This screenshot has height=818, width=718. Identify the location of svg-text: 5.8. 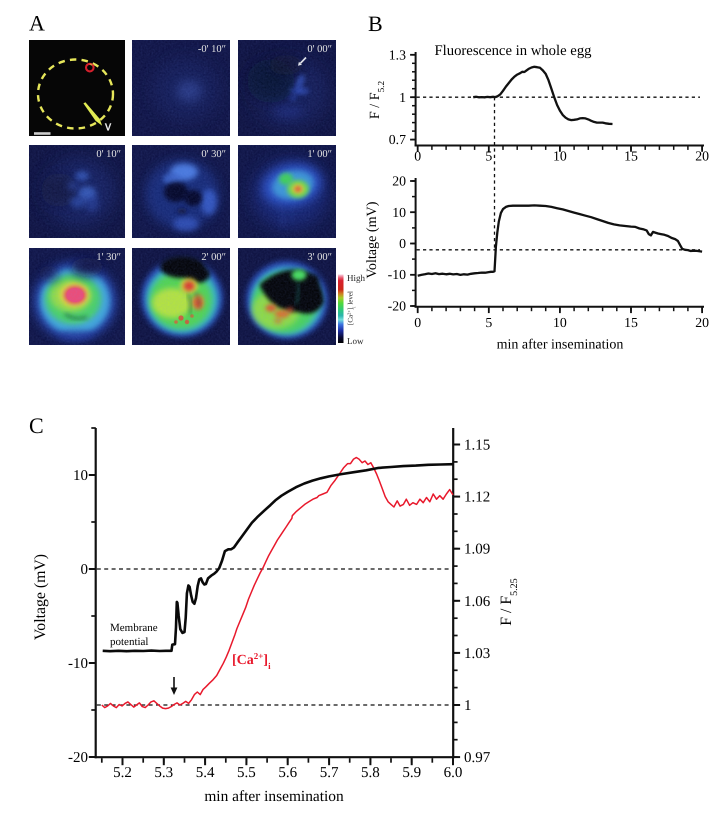
(370, 773).